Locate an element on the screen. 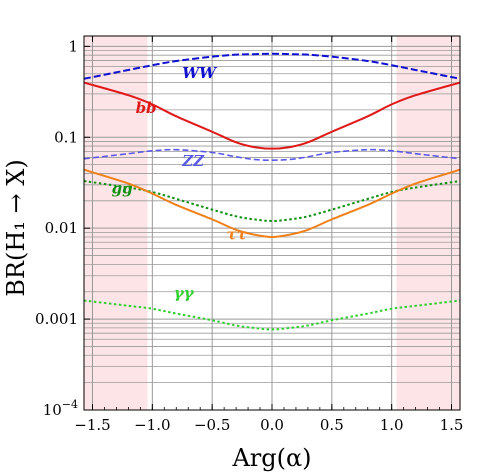 Image resolution: width=500 pixels, height=475 pixels. series-line-γγ is located at coordinates (272, 315).